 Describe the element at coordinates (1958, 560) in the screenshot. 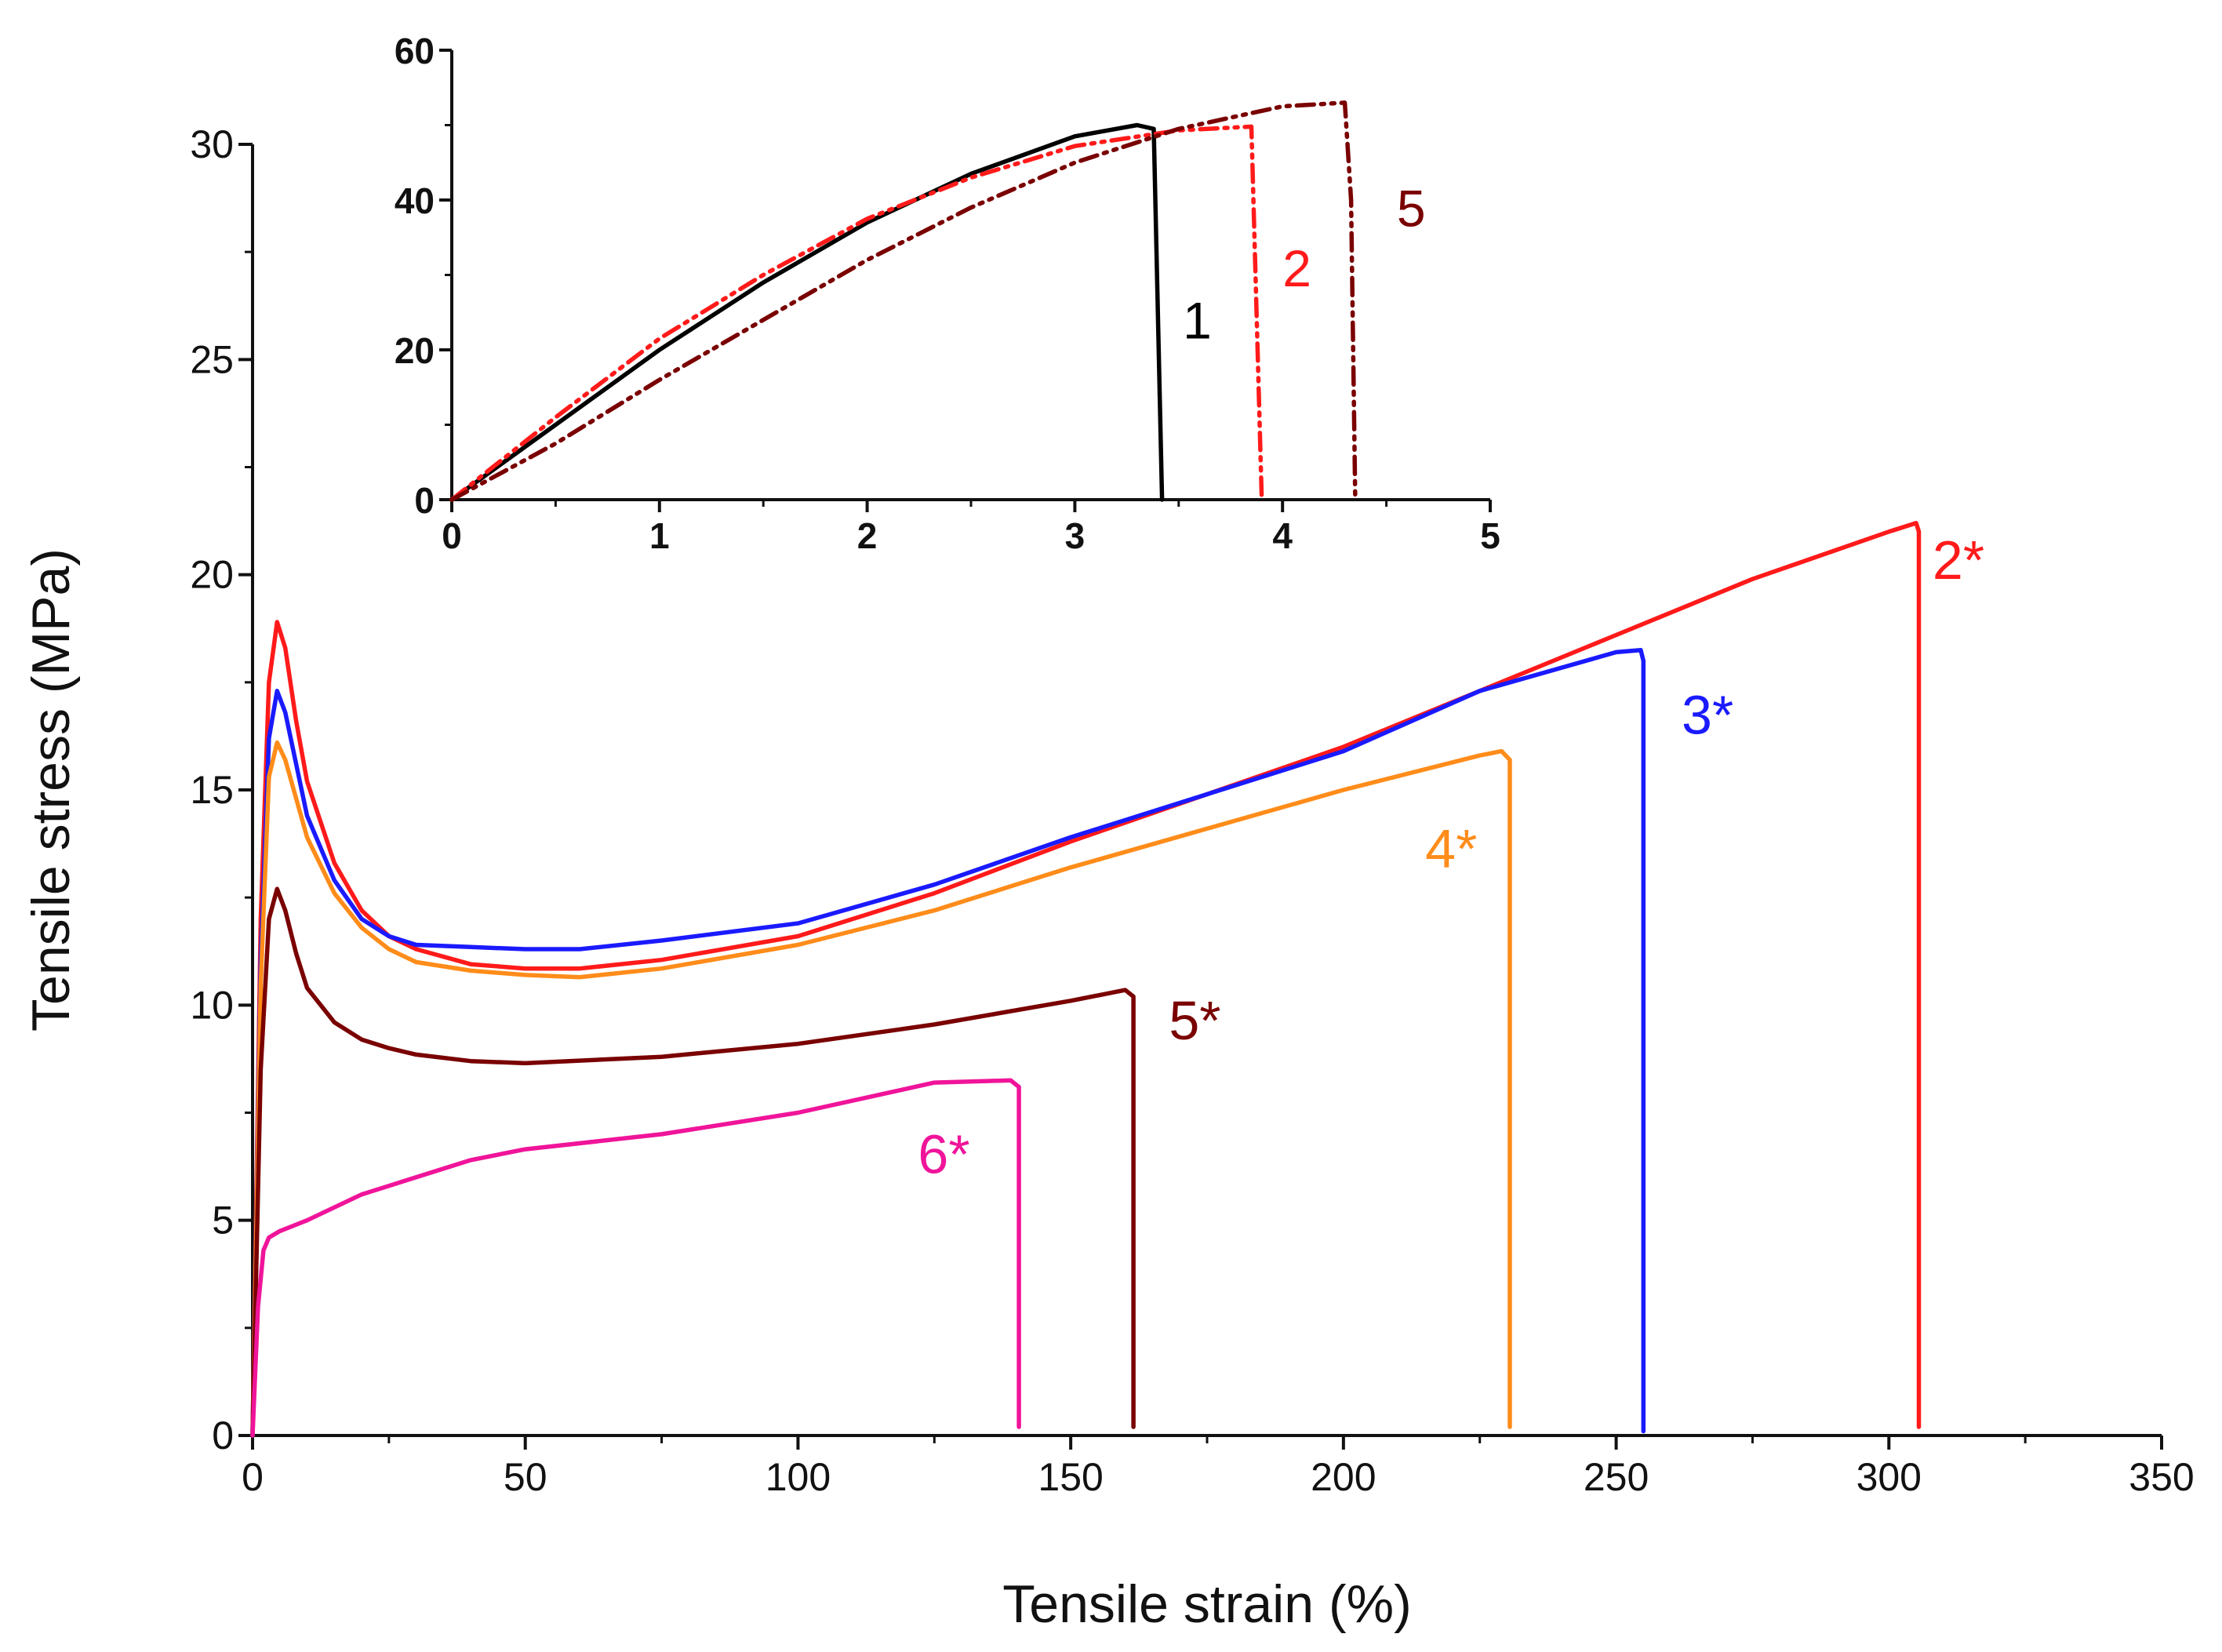

I see `main-series-label-2star: 2*` at that location.